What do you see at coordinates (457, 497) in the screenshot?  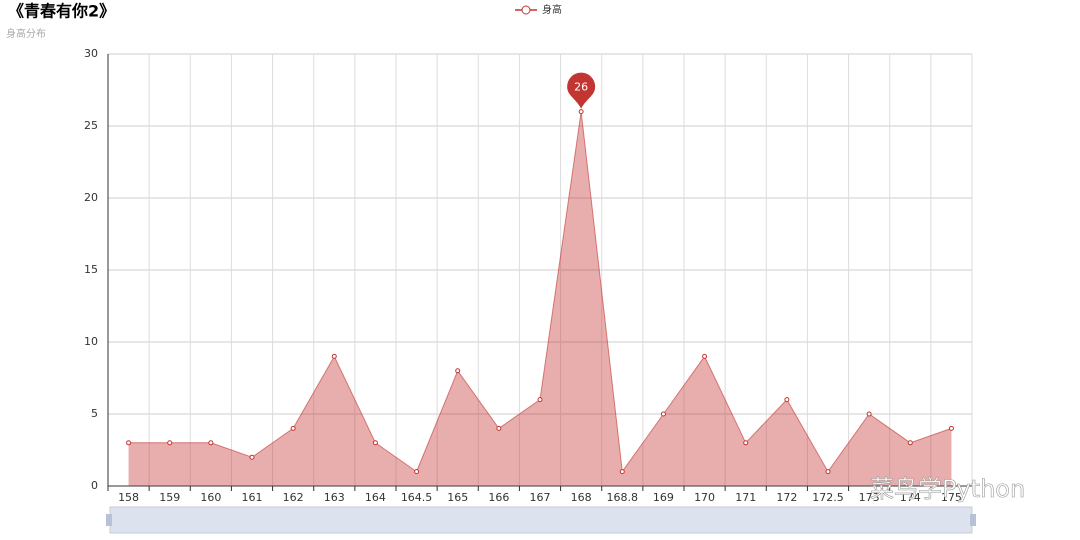 I see `x-tick-label: 165` at bounding box center [457, 497].